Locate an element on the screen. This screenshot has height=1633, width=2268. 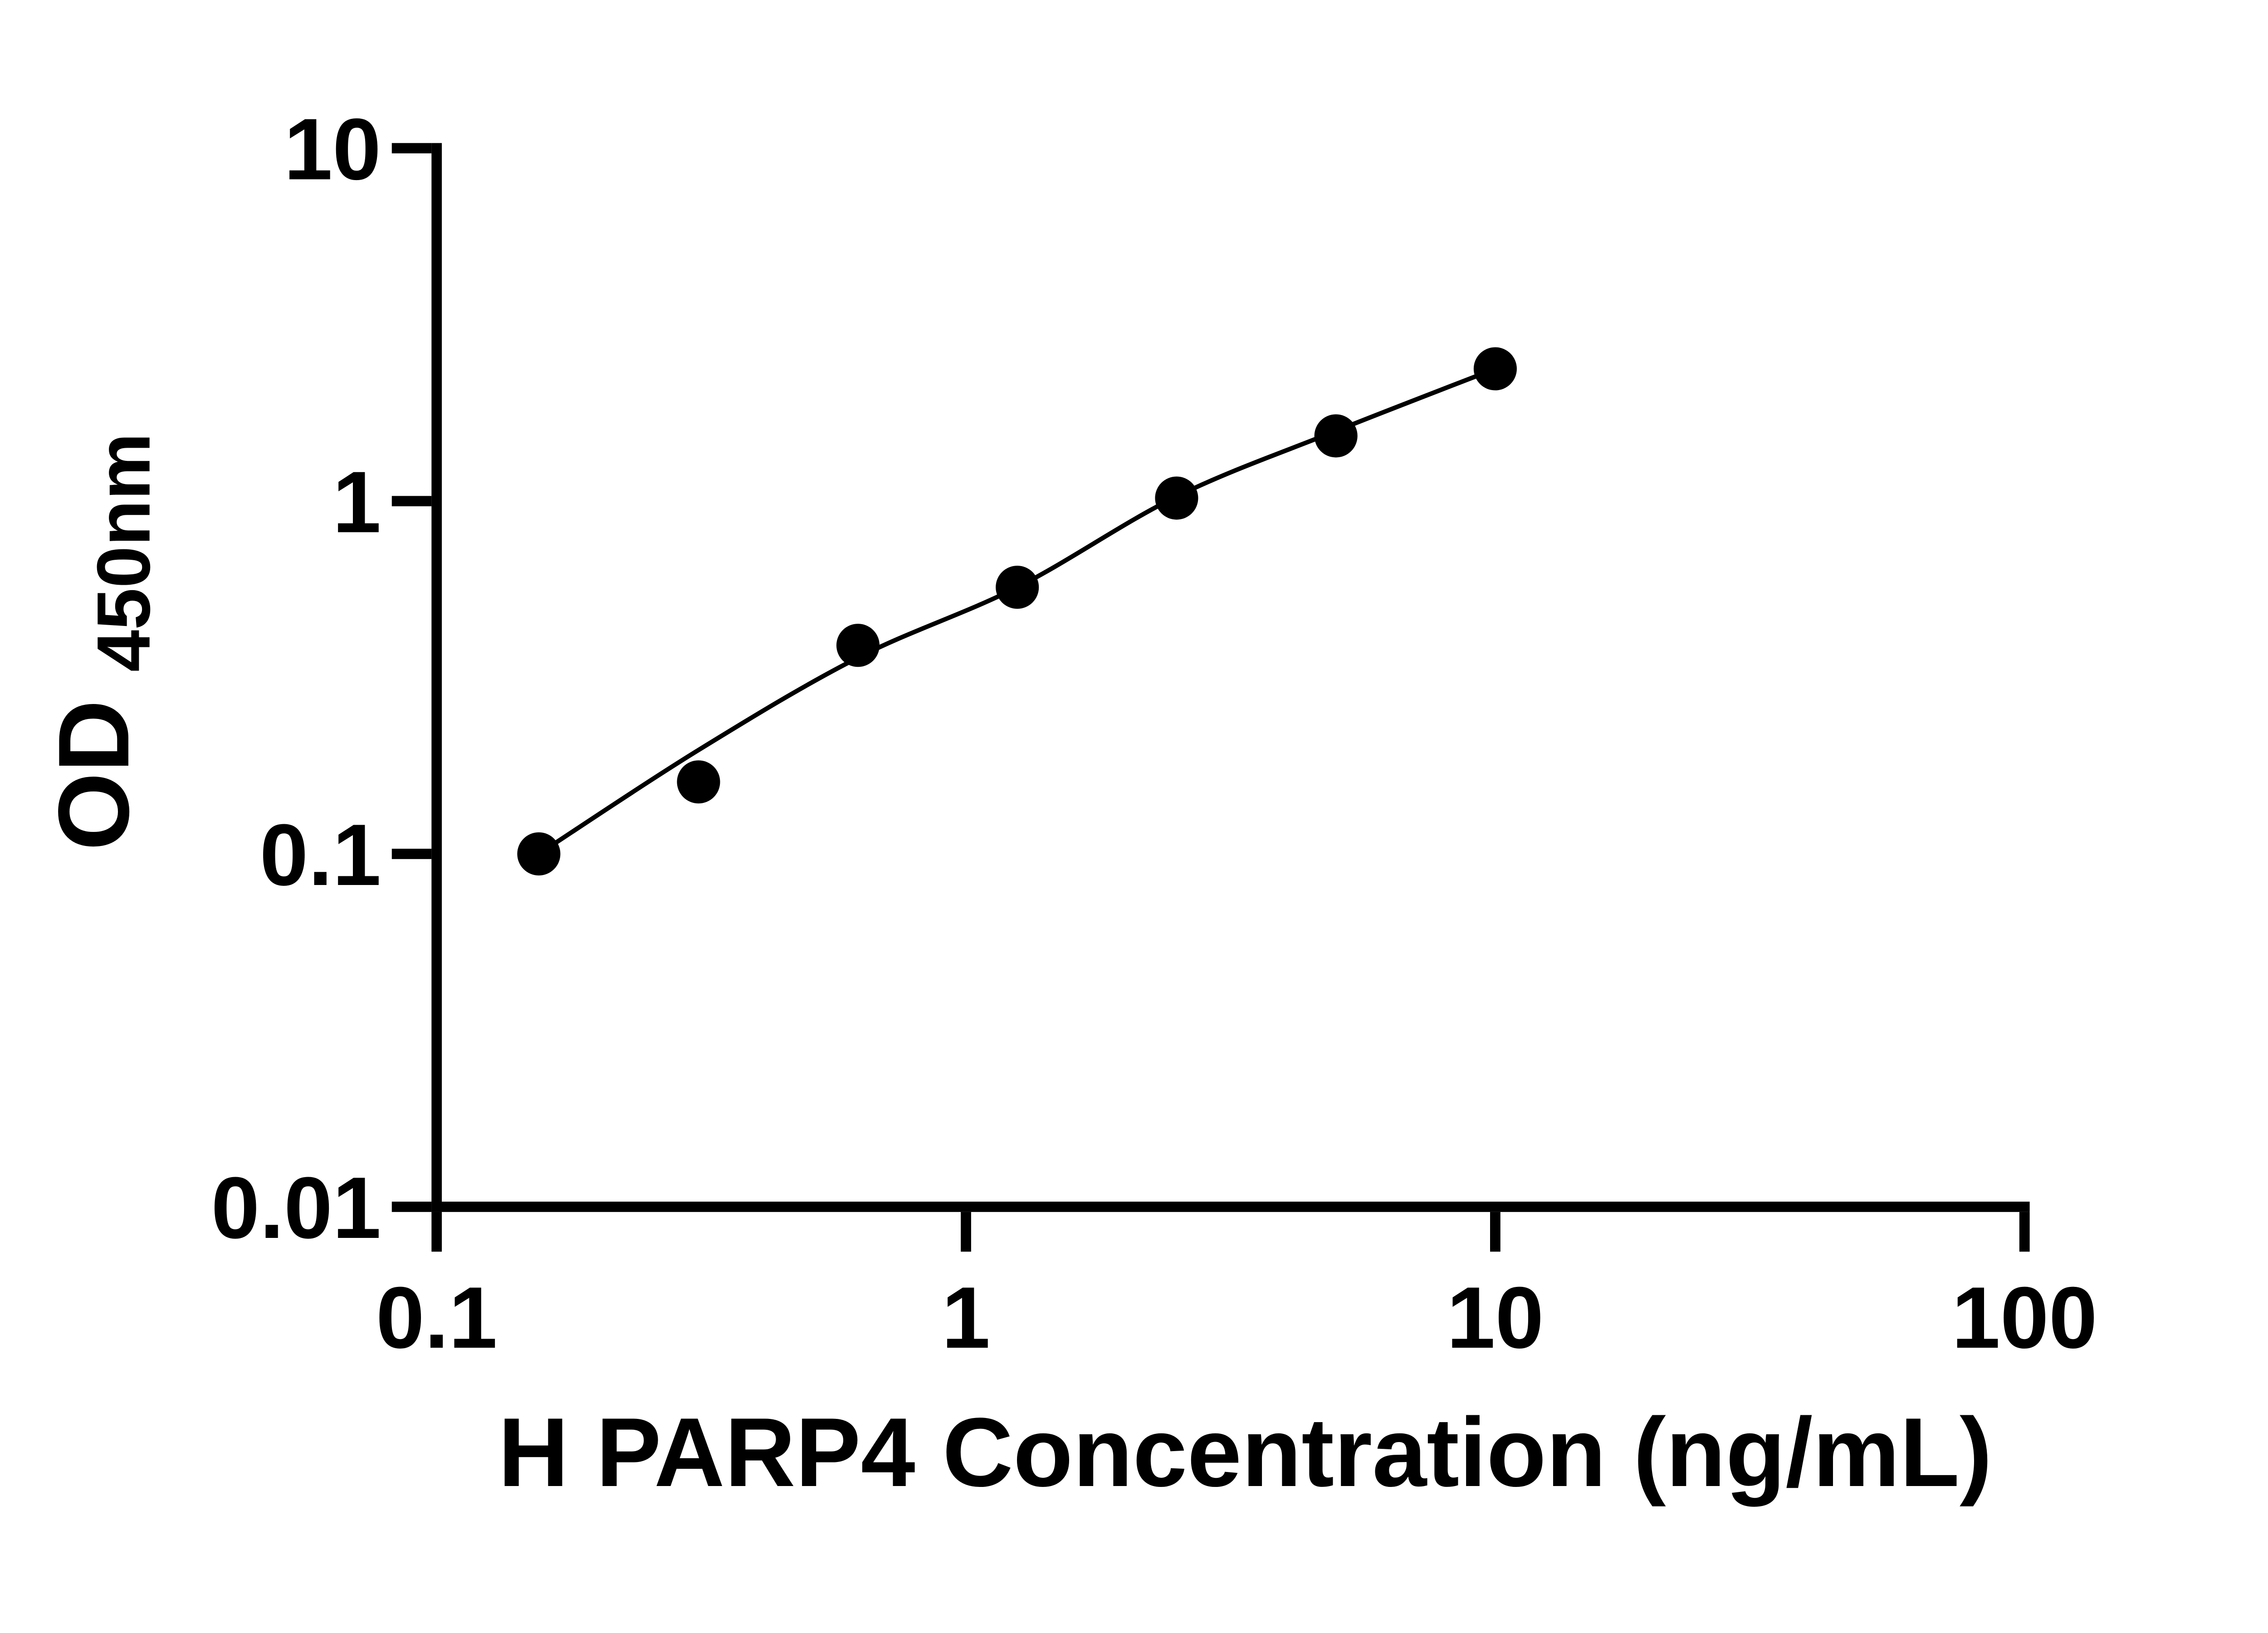
y-tick-label-1: 1 is located at coordinates (357, 502).